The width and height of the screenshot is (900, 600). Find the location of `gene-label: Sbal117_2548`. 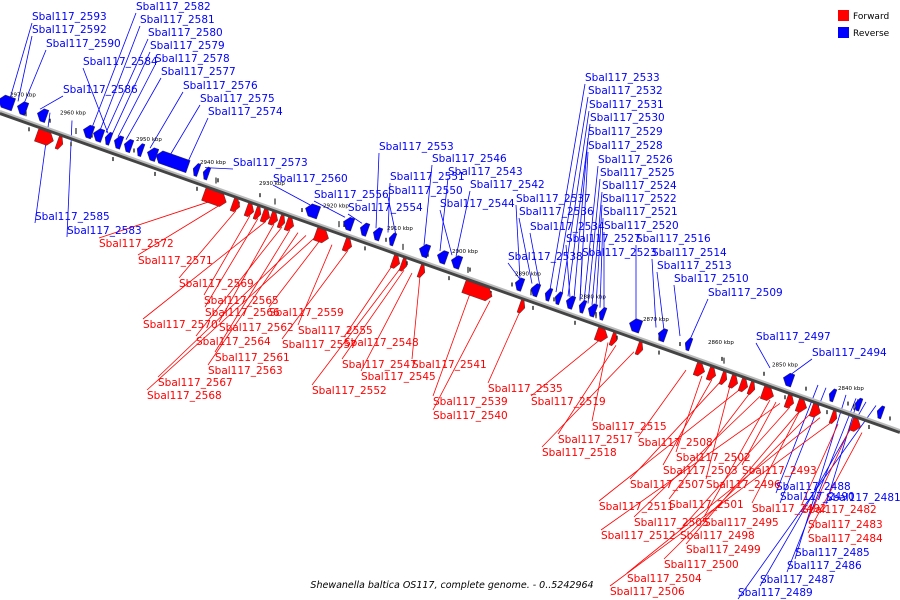

gene-label: Sbal117_2548 is located at coordinates (381, 343).